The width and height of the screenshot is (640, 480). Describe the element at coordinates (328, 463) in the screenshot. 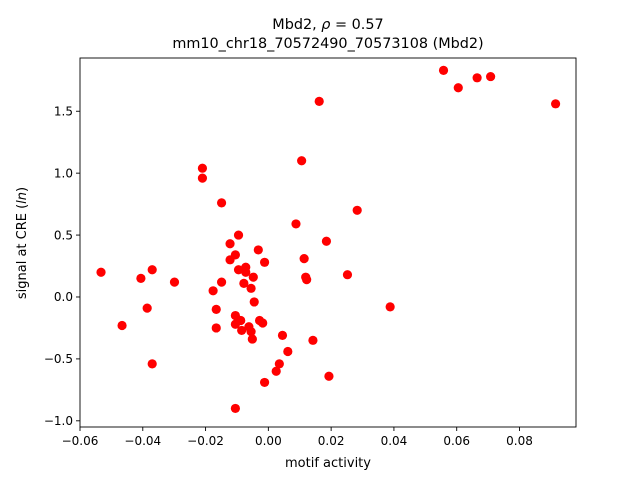

I see `x-axis-label: motif activity` at that location.